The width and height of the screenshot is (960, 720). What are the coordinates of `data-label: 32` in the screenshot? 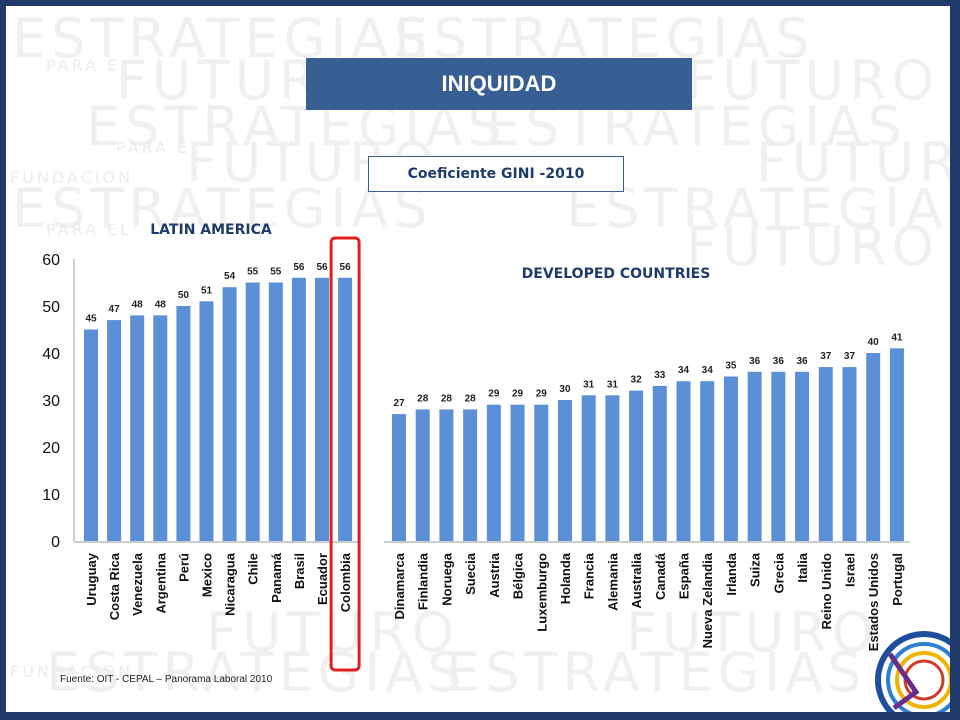 It's located at (637, 380).